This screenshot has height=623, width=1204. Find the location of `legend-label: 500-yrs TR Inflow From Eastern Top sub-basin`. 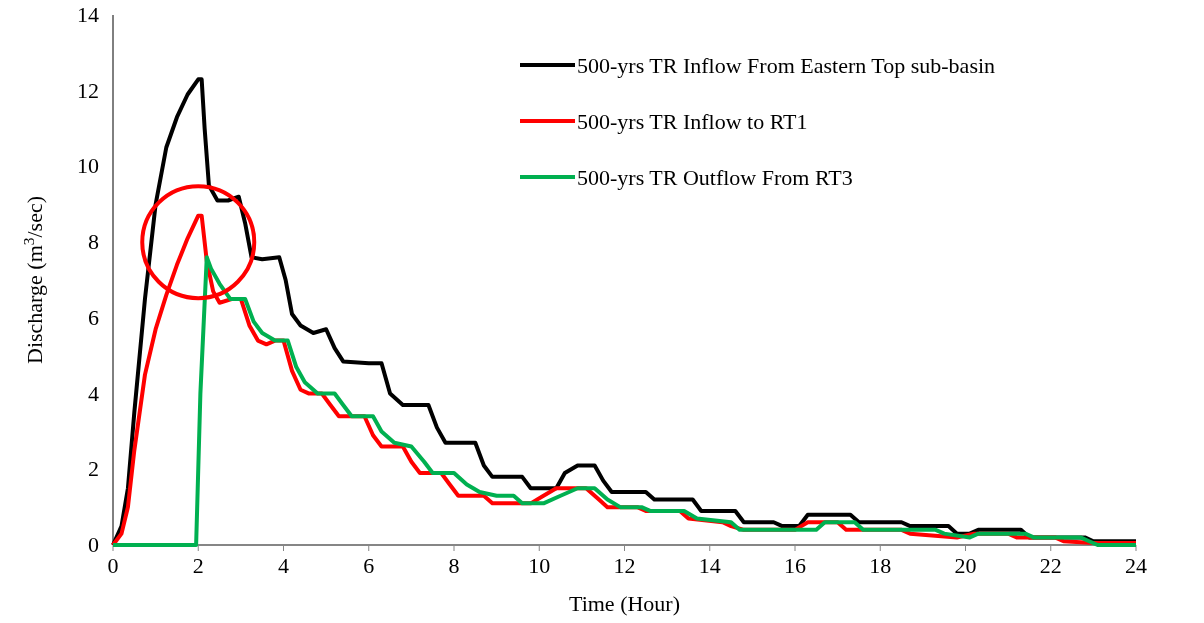

legend-label: 500-yrs TR Inflow From Eastern Top sub-basin is located at coordinates (786, 65).